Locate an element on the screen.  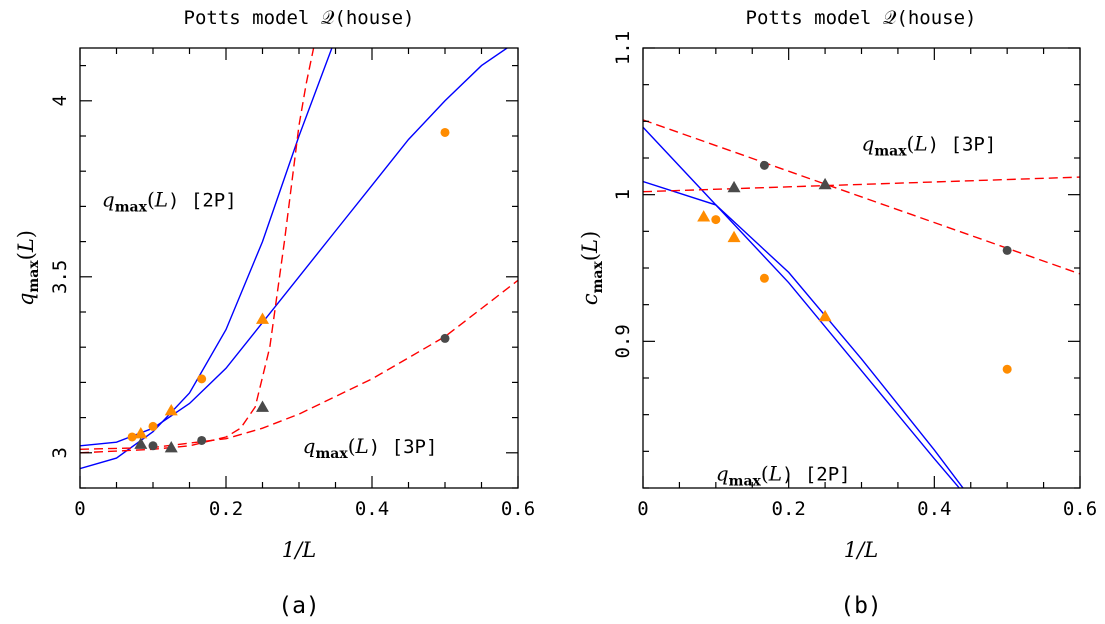
y-tick-label: 0.9 is located at coordinates (623, 341).